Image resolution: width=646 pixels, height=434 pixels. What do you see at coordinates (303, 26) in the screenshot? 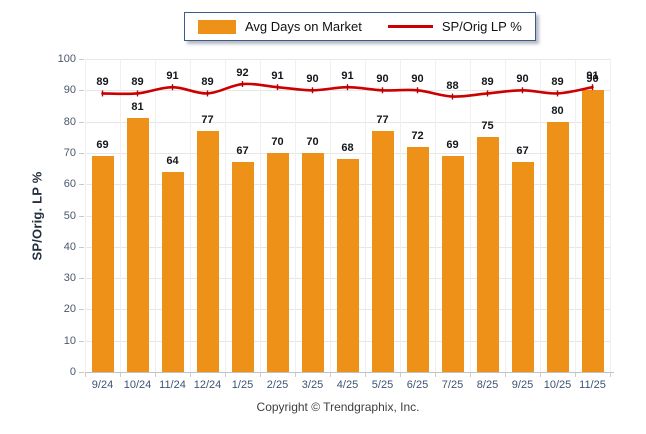
I see `bar-legend-label: Avg Days on Market` at bounding box center [303, 26].